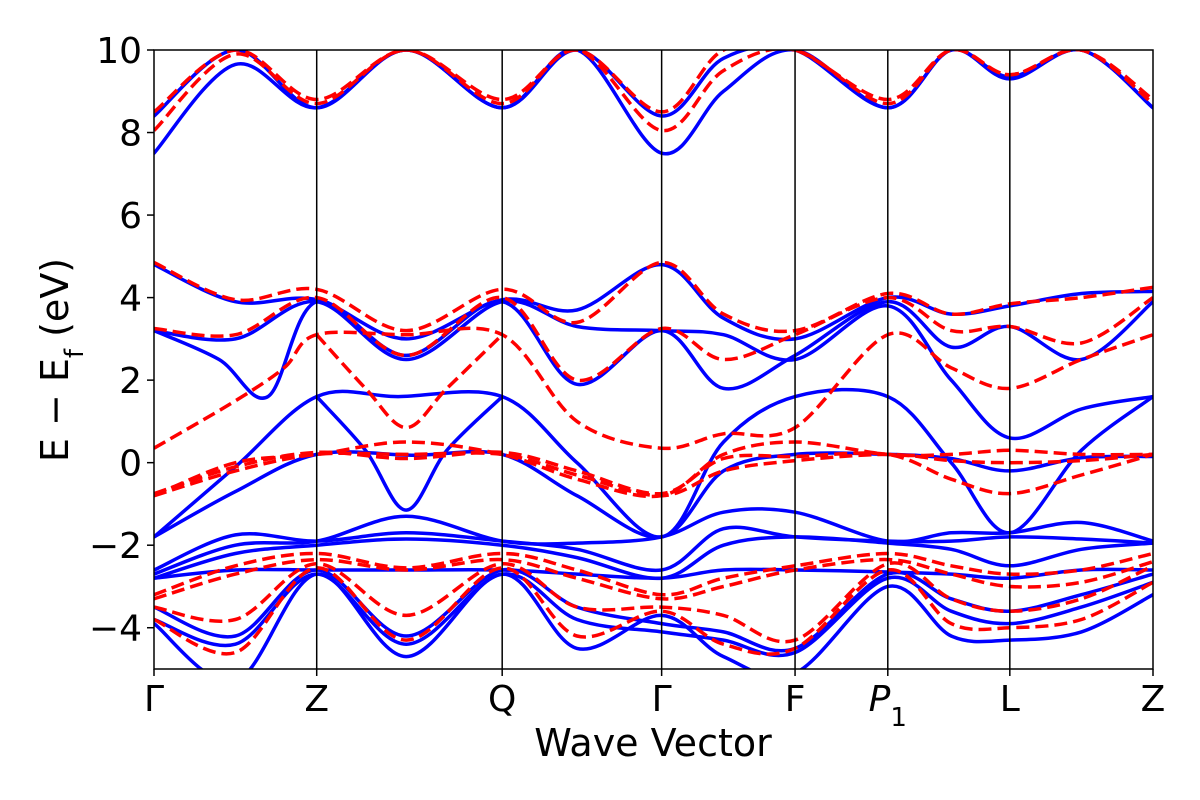  I want to click on y-axis-label: E − Ef (eV), so click(61, 360).